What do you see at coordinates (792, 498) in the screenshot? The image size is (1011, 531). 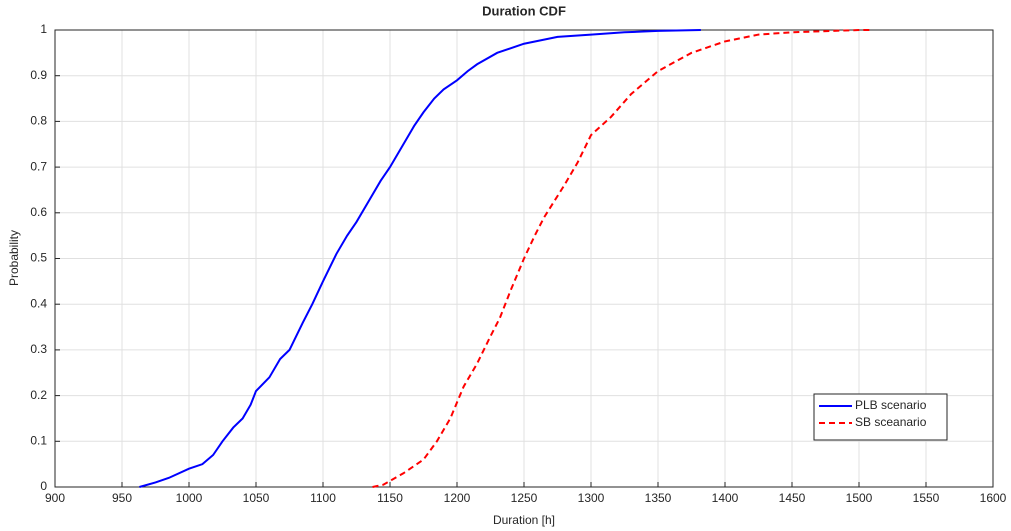 I see `x-tick-label: 1450` at bounding box center [792, 498].